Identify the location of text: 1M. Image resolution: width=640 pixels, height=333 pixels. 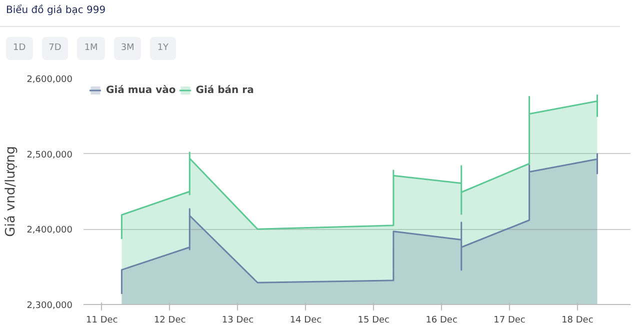
(91, 48).